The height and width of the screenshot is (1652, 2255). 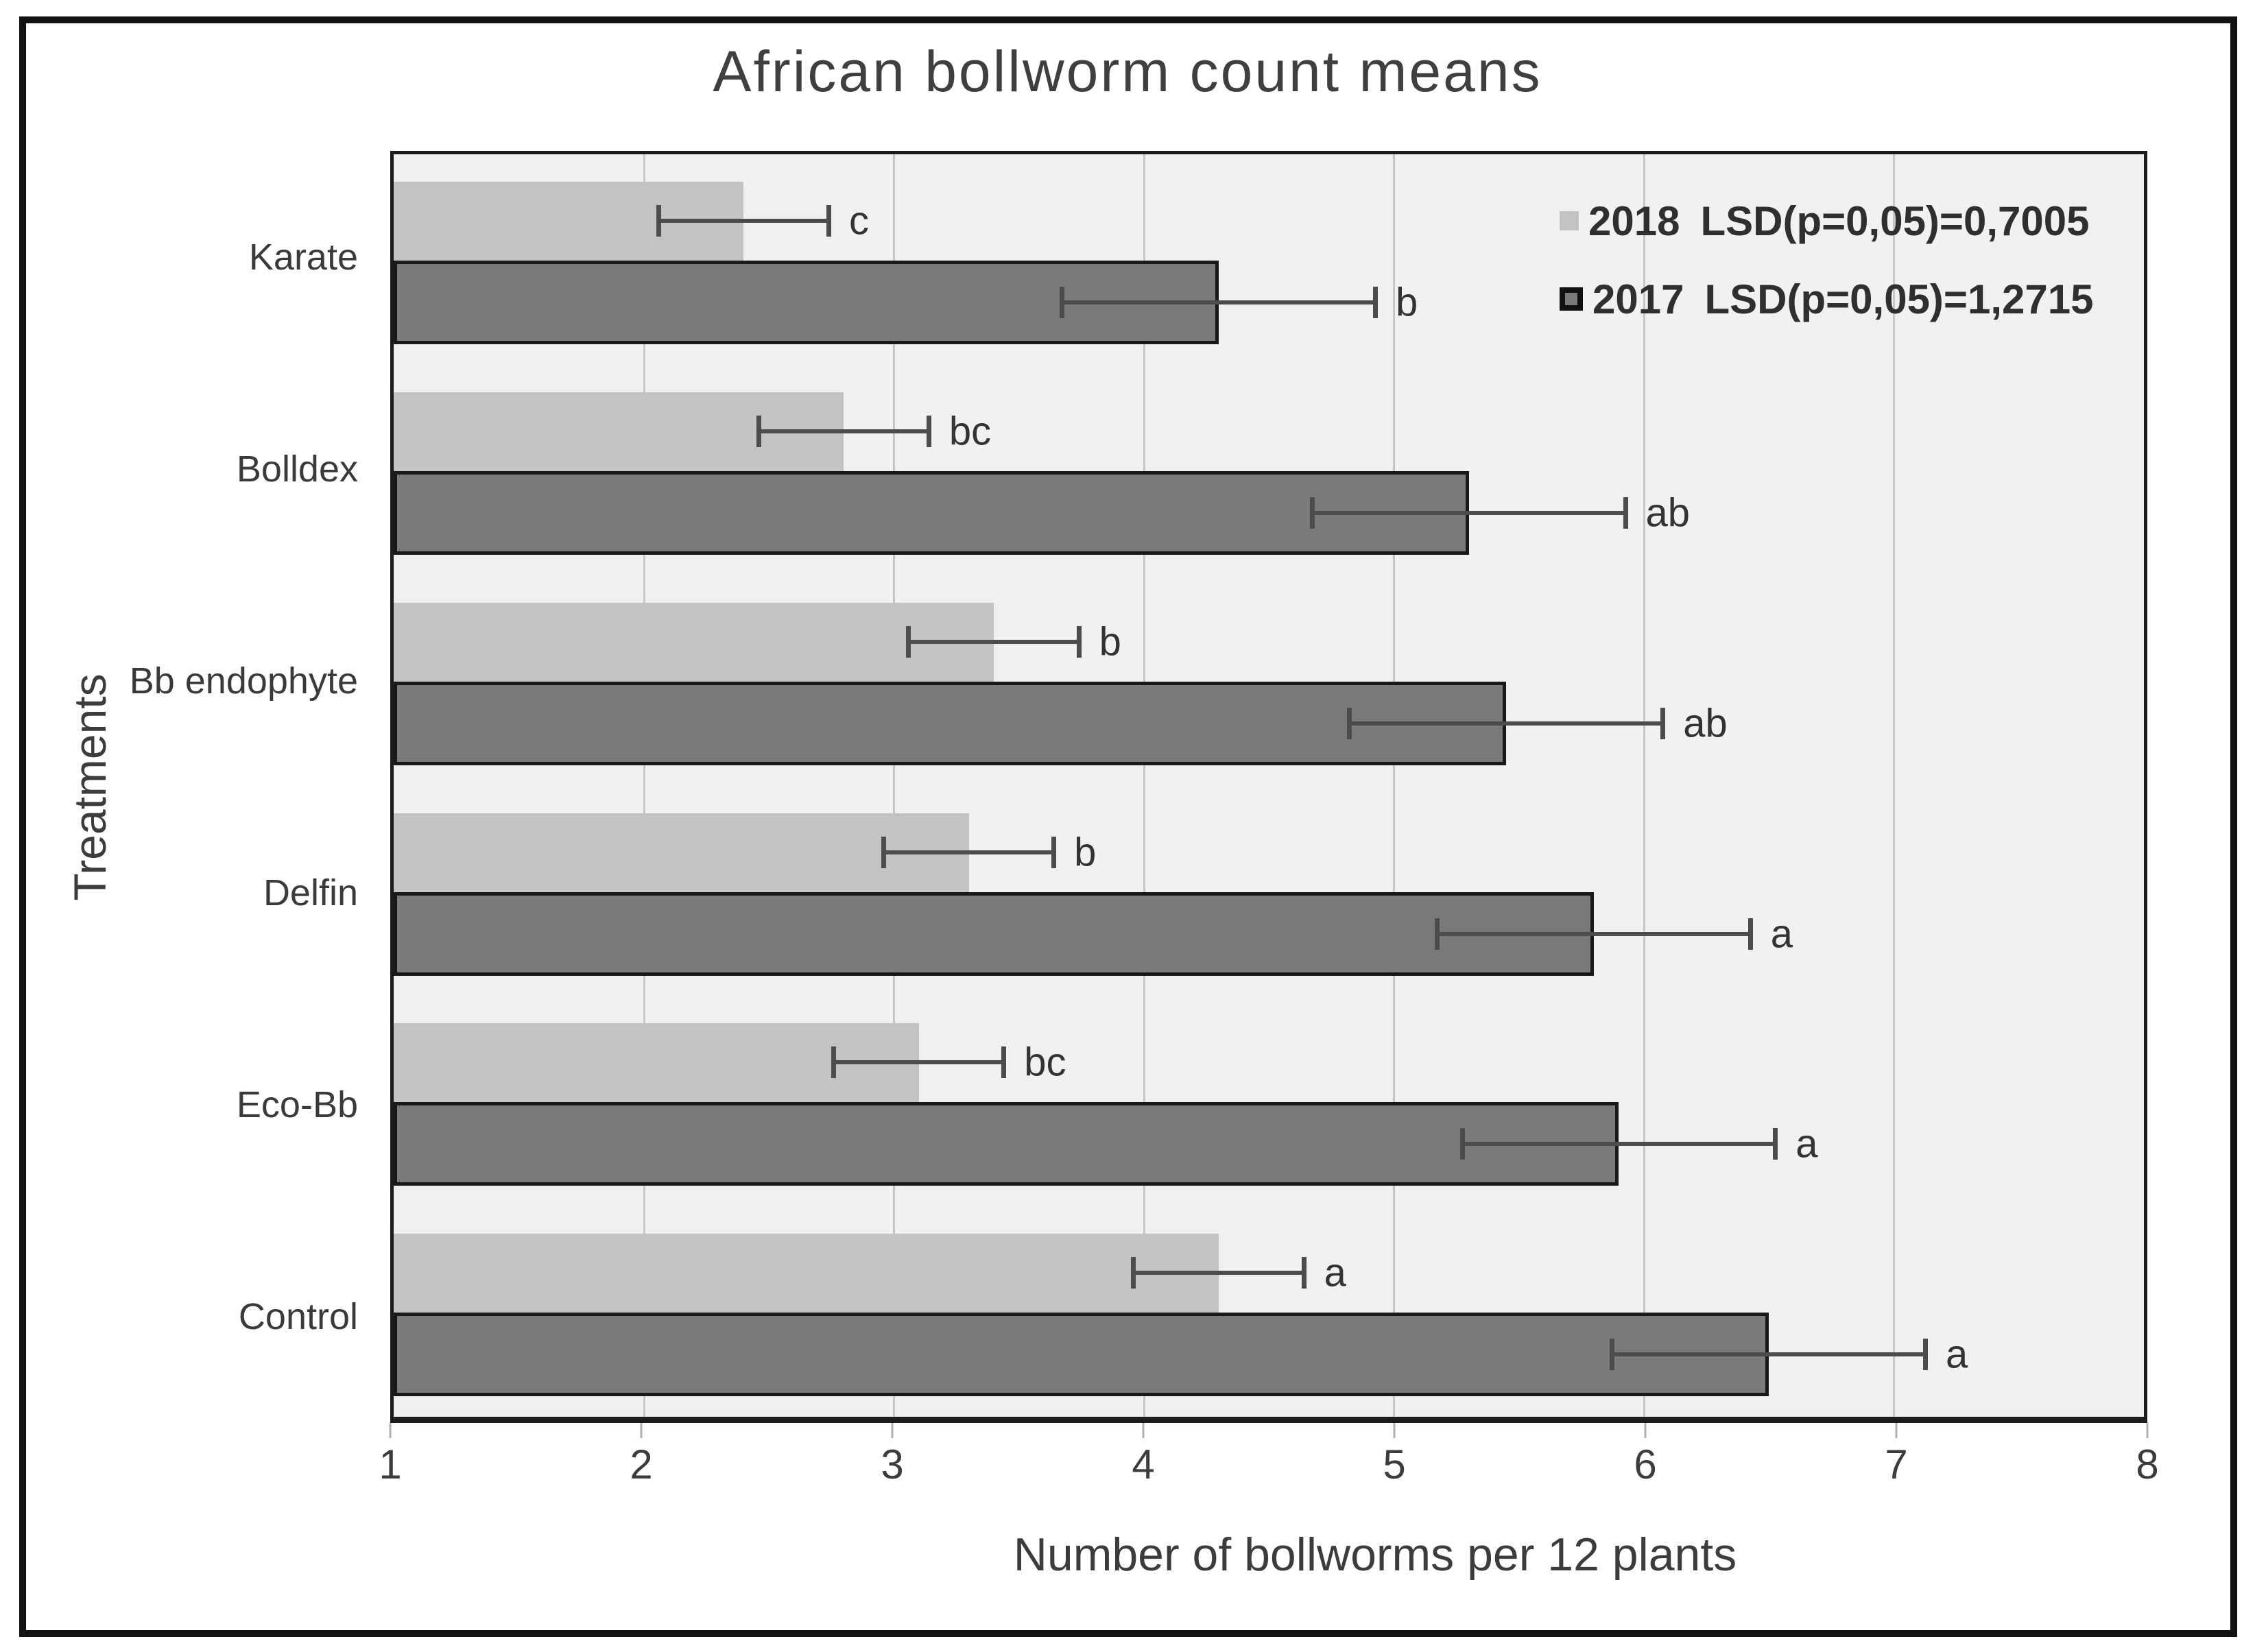 I want to click on legend-lsd-value: LSD(p=0,05)=1,2715, so click(x=1899, y=299).